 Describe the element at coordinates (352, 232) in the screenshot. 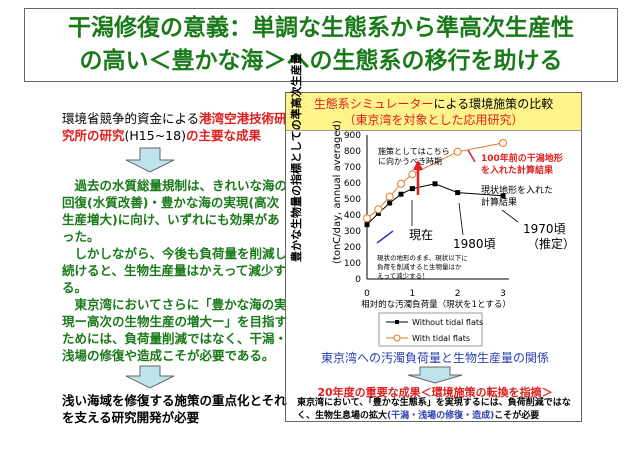

I see `y-tick-label: 300` at that location.